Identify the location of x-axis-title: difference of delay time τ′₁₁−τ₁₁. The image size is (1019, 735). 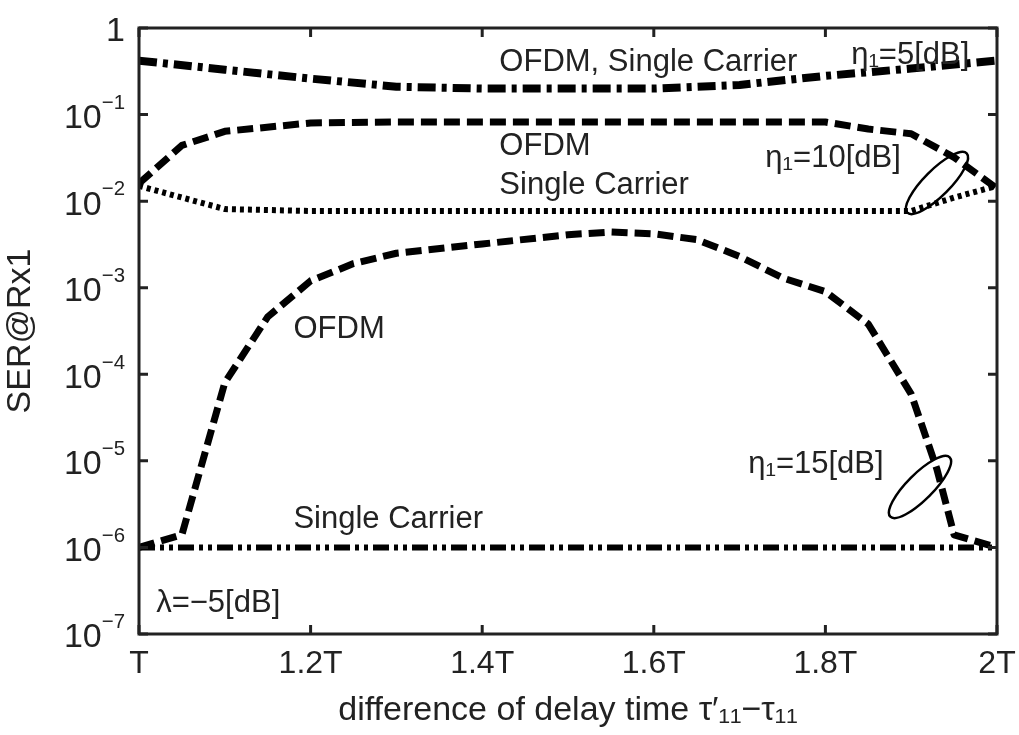
(568, 707).